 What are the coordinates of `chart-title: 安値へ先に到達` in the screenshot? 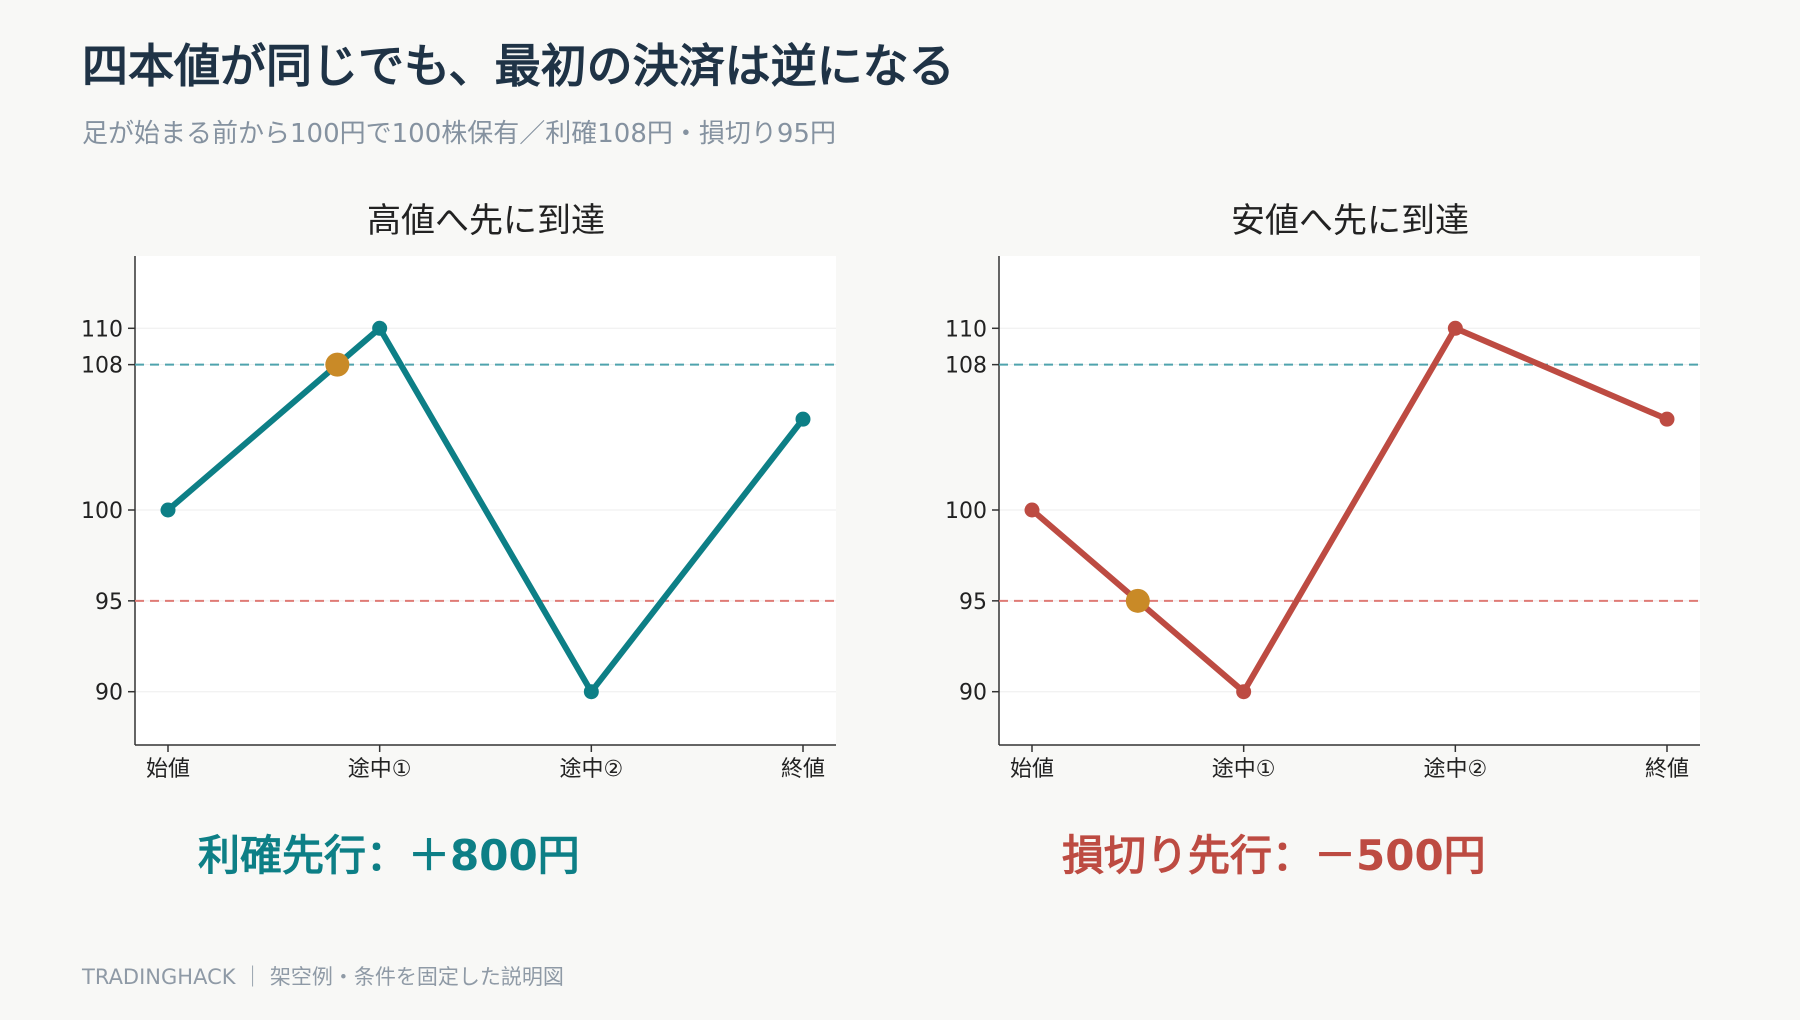 It's located at (1350, 221).